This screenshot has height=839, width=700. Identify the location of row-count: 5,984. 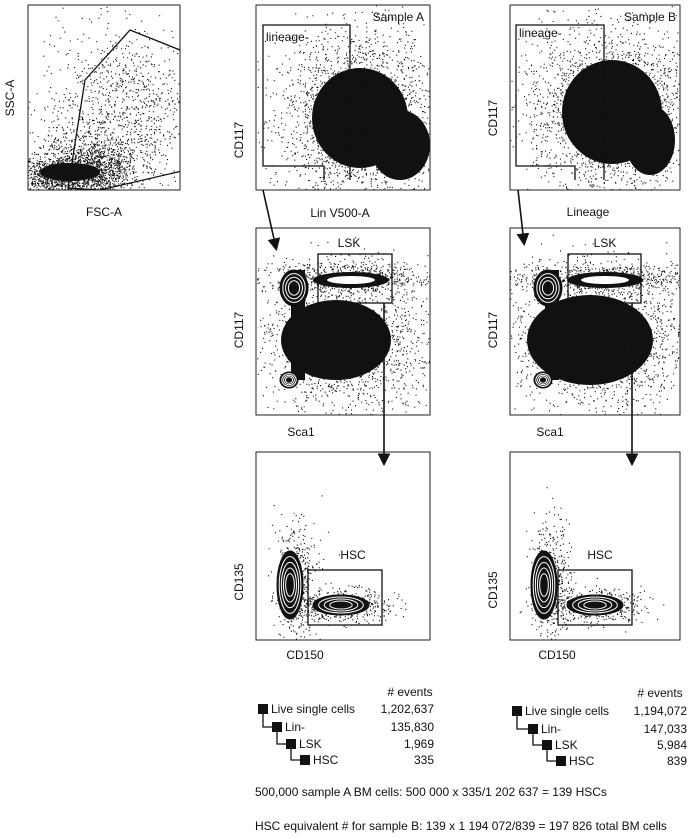
(672, 745).